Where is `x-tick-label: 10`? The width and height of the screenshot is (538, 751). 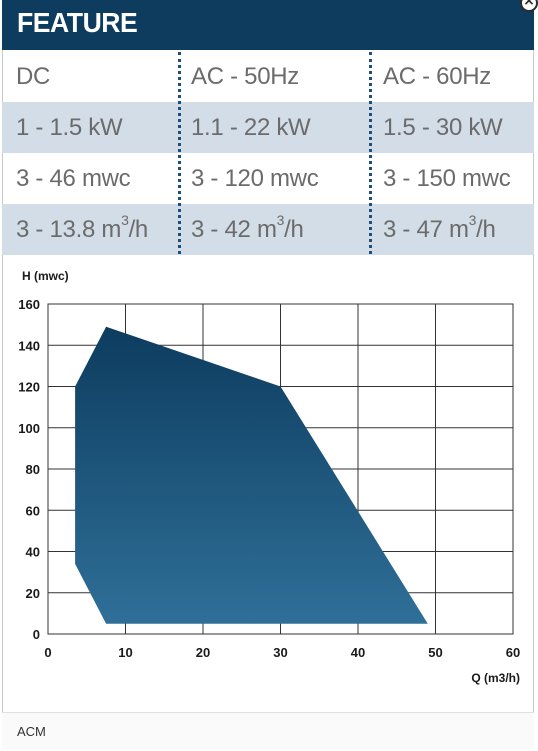 x-tick-label: 10 is located at coordinates (125, 652).